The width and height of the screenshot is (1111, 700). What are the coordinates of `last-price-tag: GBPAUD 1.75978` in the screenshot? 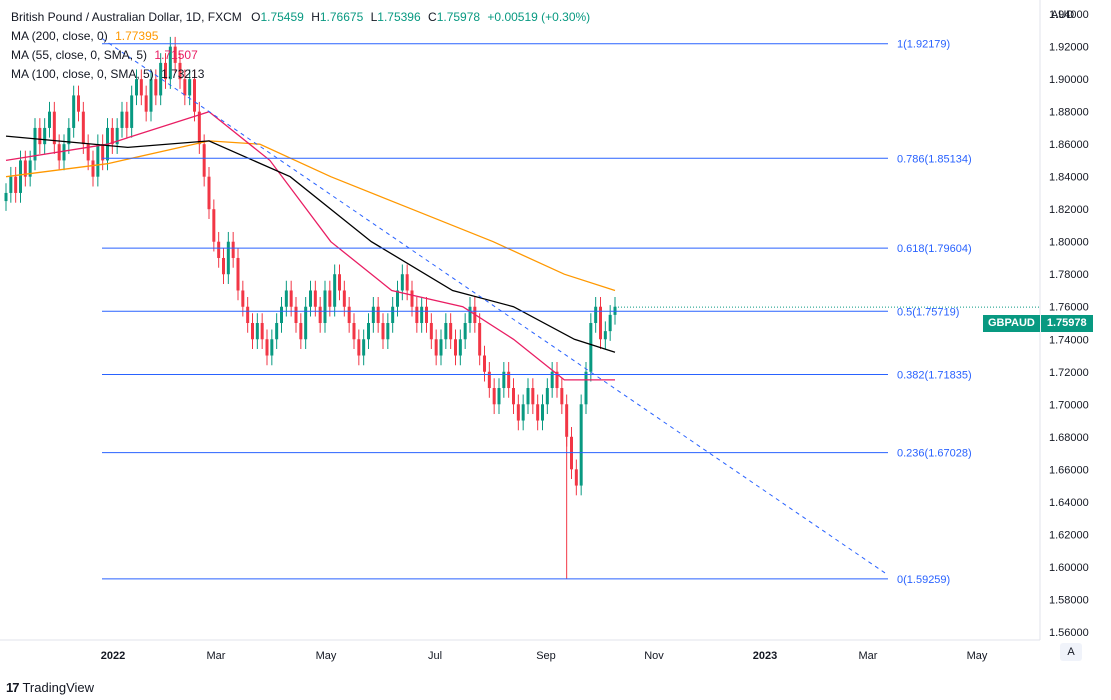 It's located at (1038, 323).